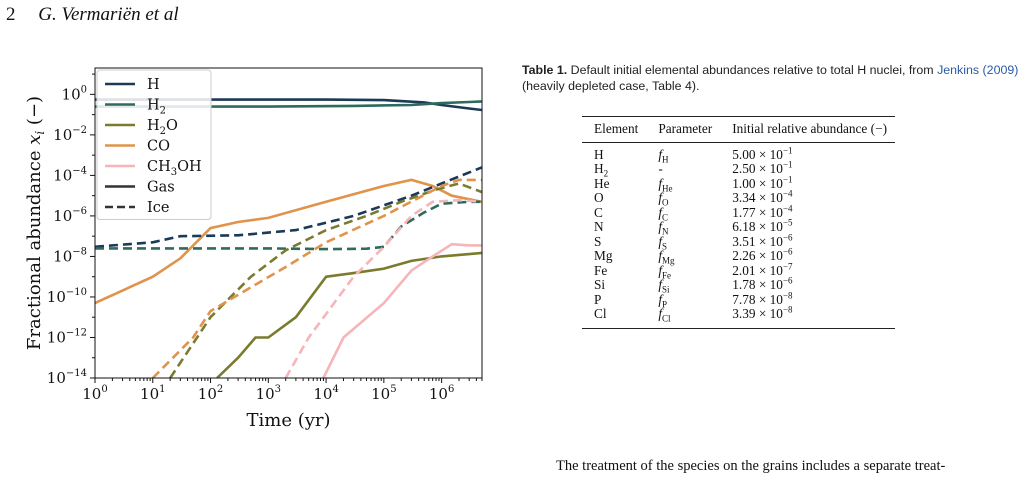 The height and width of the screenshot is (479, 1025). Describe the element at coordinates (545, 70) in the screenshot. I see `table-label: Table 1.` at that location.